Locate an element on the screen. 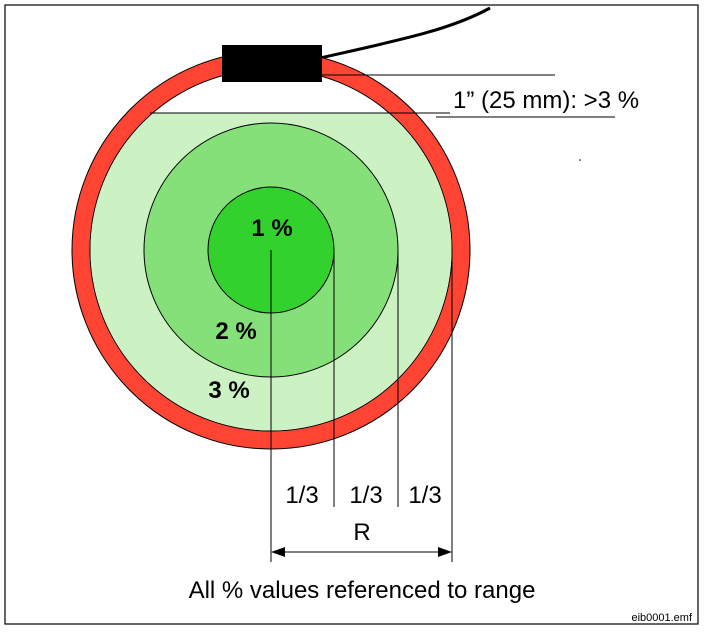  sensor-head is located at coordinates (272, 63).